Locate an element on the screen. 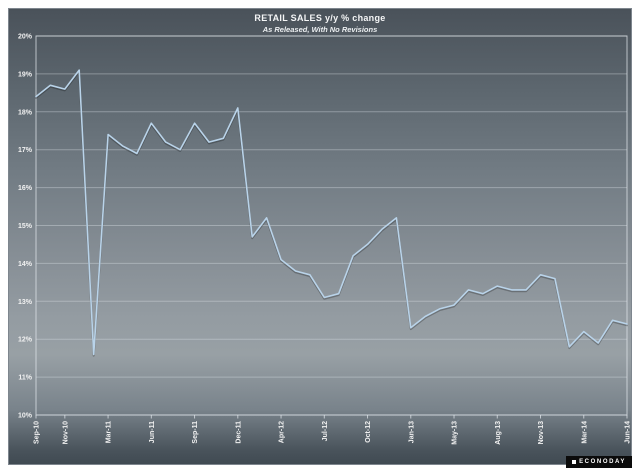  econoday-logo-text: ECONODAY is located at coordinates (602, 462).